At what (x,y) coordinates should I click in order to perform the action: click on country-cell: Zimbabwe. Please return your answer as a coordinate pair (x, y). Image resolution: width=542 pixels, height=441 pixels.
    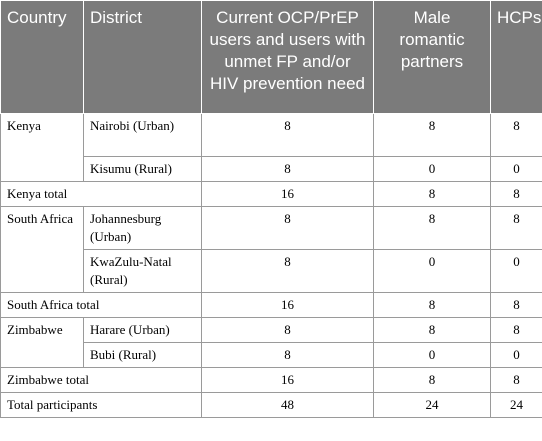
    Looking at the image, I should click on (42, 342).